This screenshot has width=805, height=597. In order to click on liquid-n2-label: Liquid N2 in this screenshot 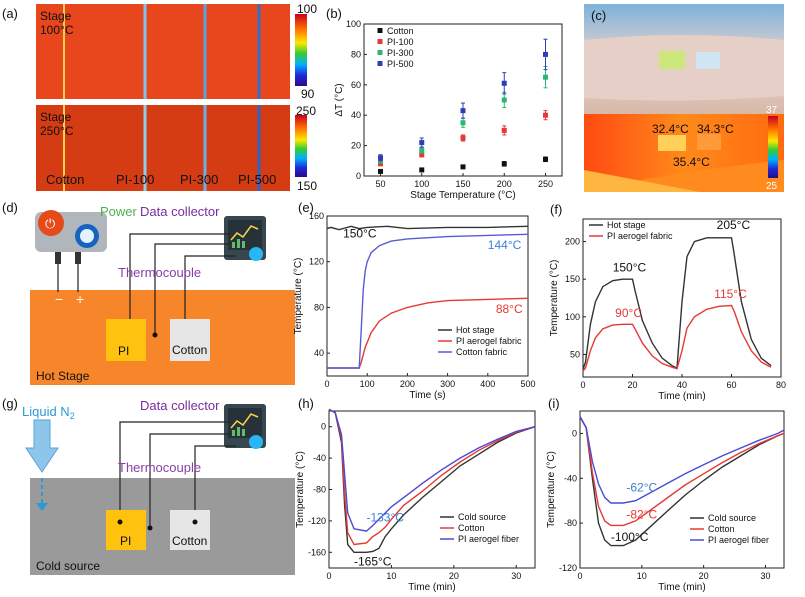, I will do `click(48, 412)`.